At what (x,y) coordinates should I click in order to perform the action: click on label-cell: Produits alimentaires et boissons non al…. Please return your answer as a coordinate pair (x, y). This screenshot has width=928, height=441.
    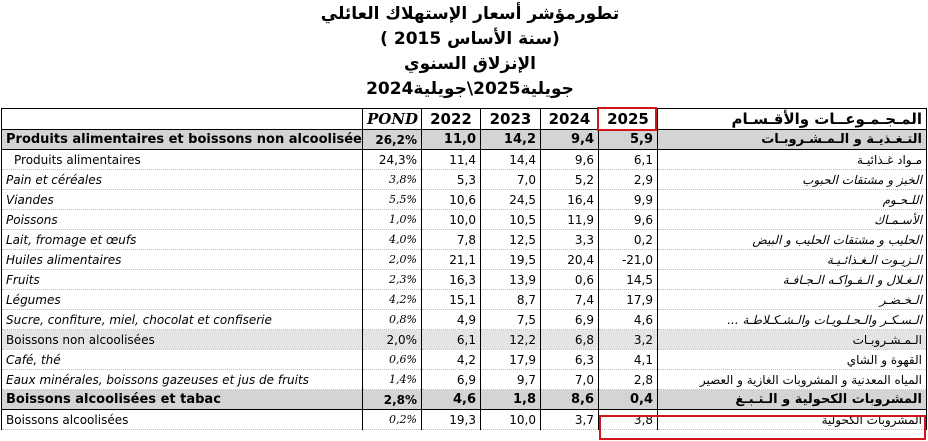
    Looking at the image, I should click on (182, 139).